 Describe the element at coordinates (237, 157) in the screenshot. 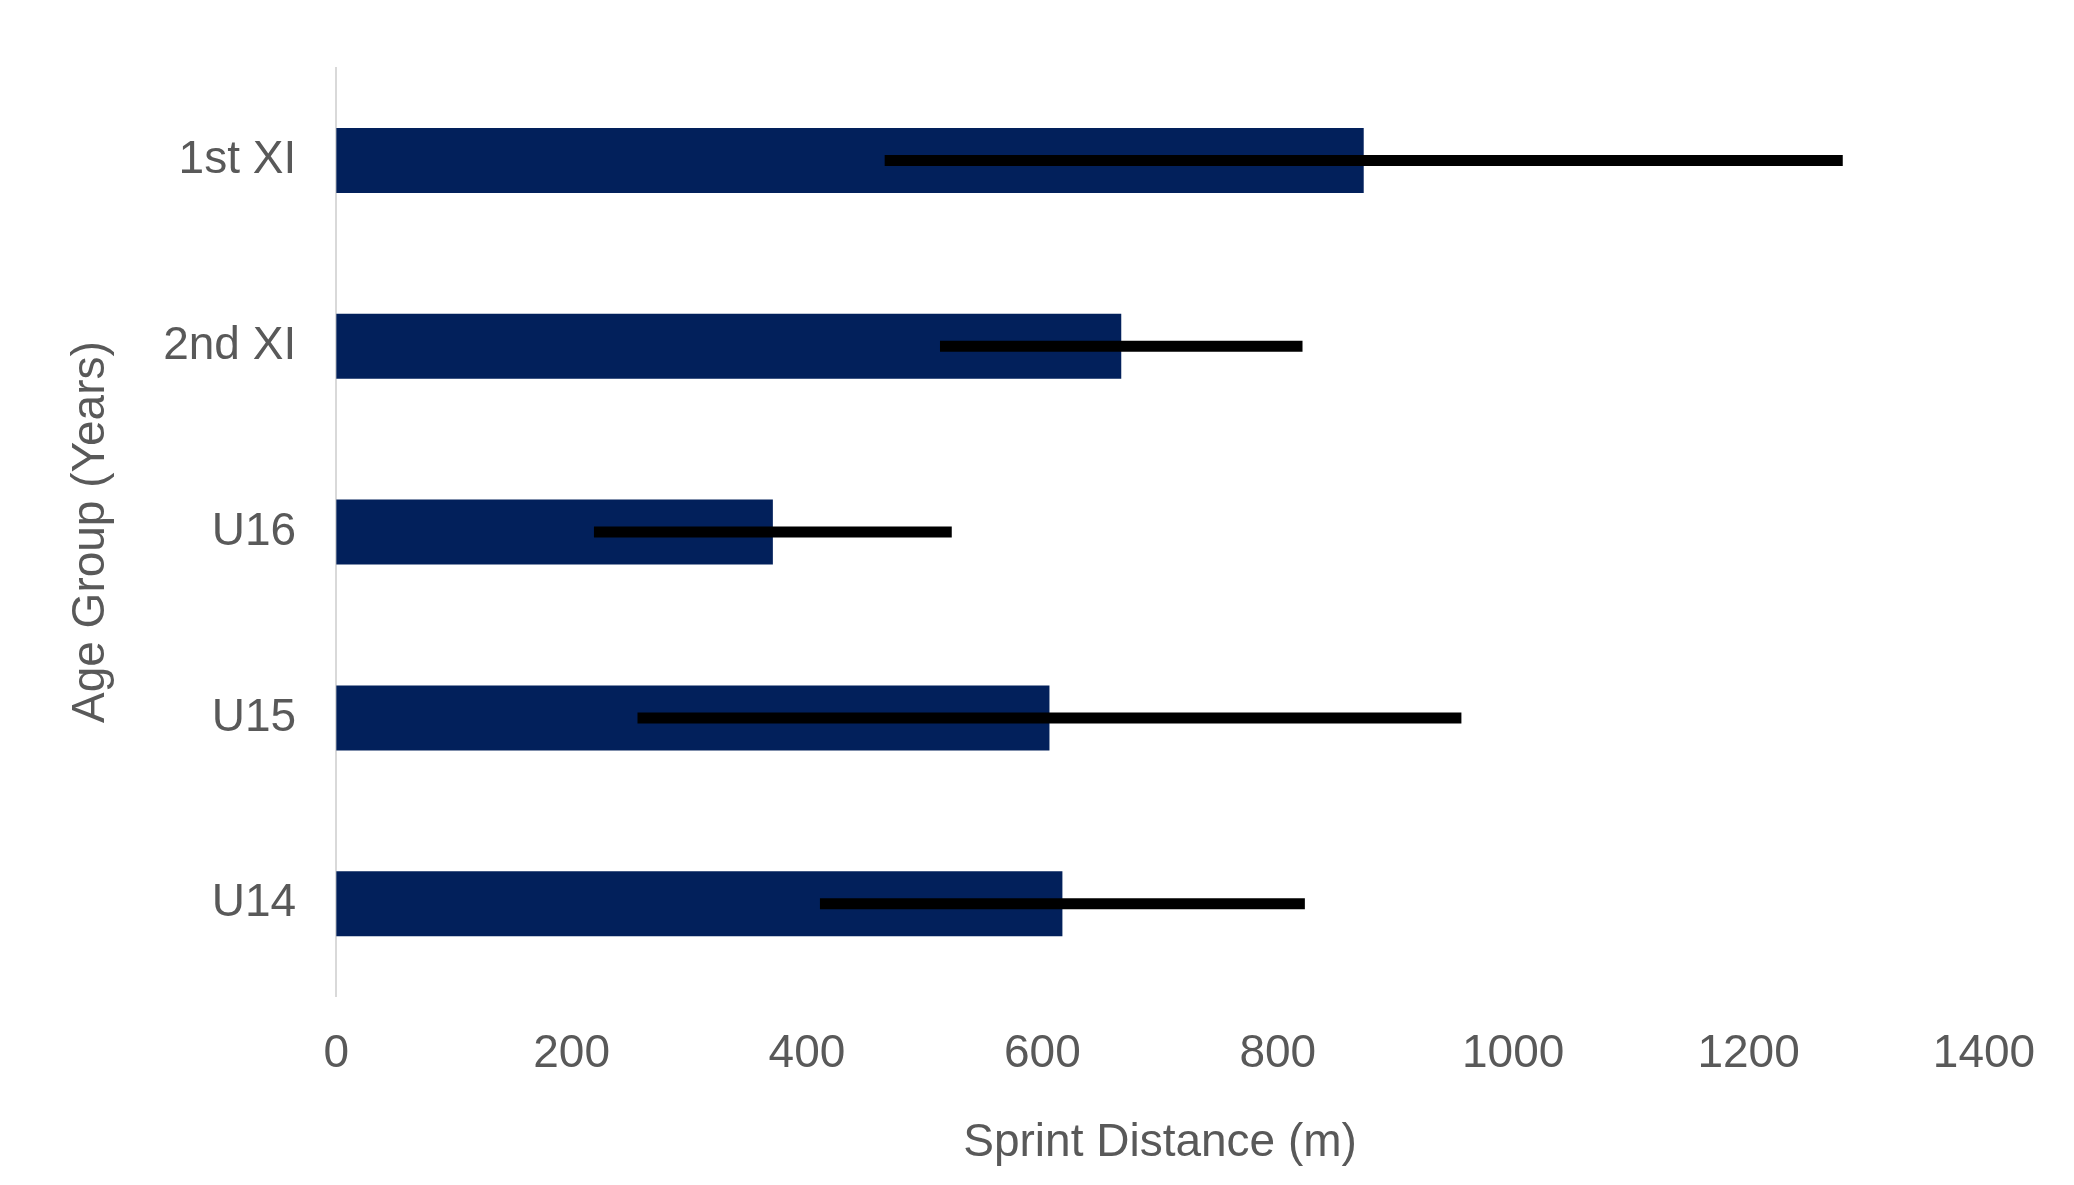

I see `y-tick-label: 1st XI` at that location.